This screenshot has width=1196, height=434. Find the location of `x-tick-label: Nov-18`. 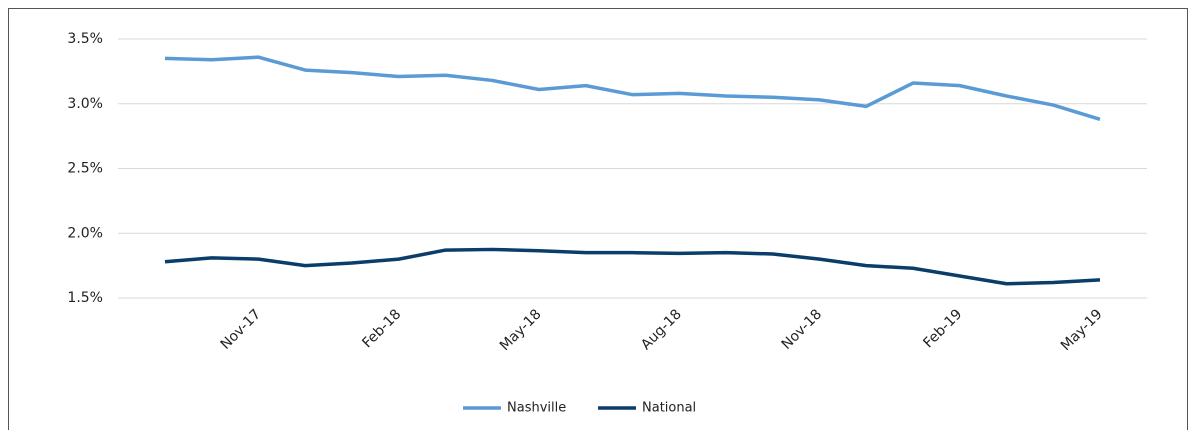

x-tick-label: Nov-18 is located at coordinates (802, 329).